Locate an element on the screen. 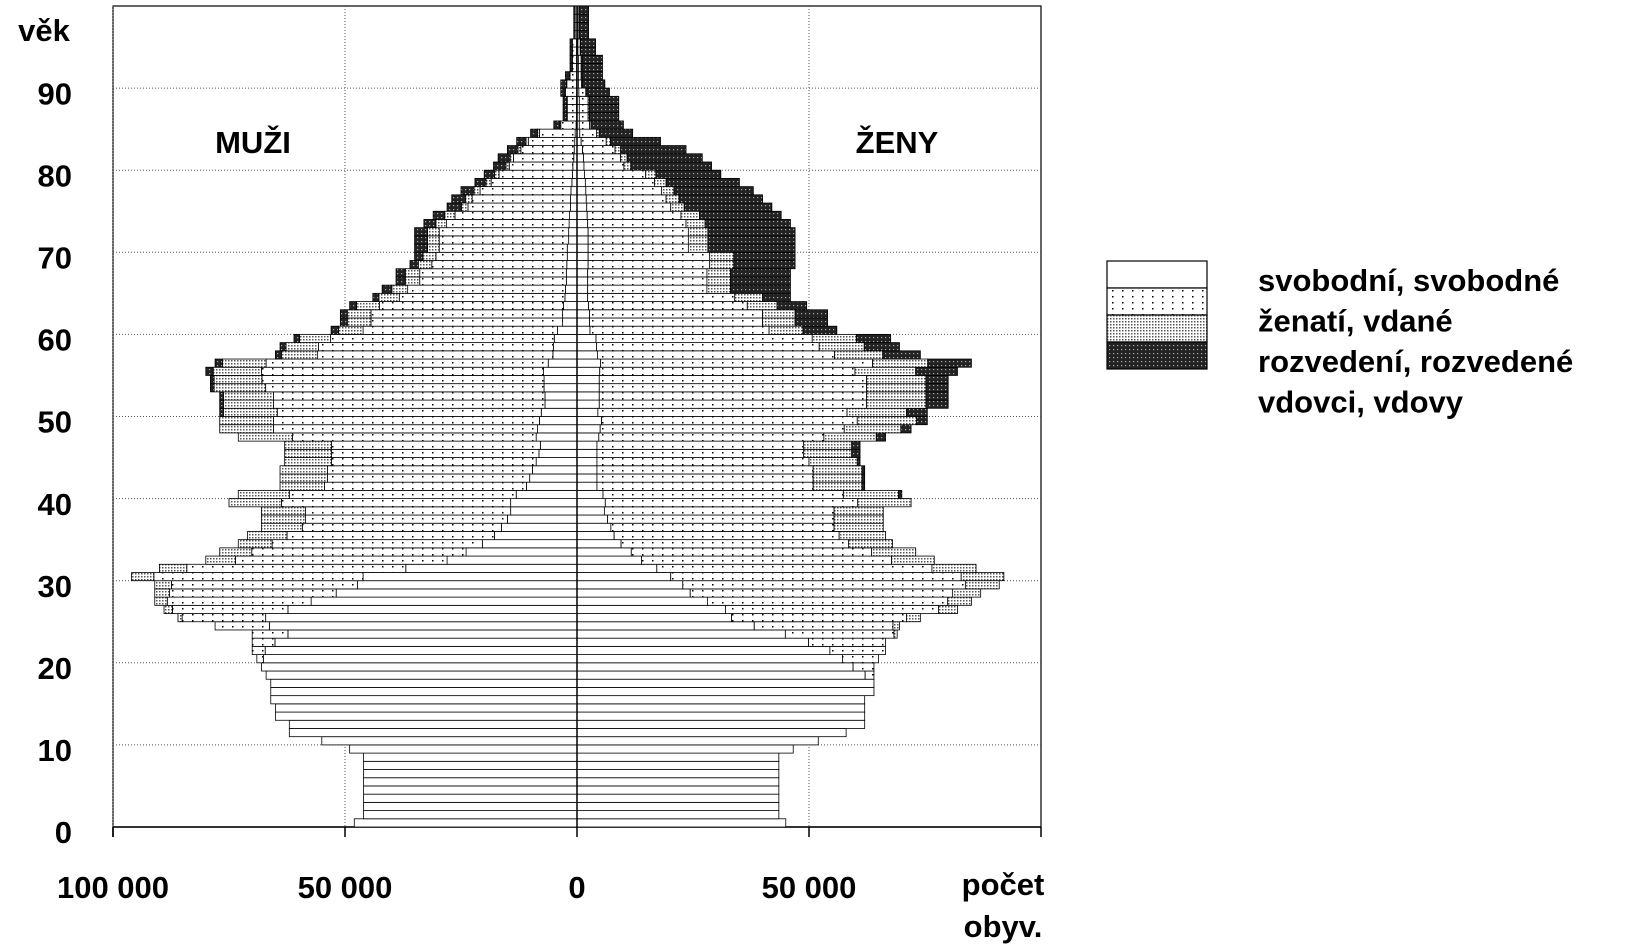 The width and height of the screenshot is (1637, 948). women-label: ŽENY is located at coordinates (897, 142).